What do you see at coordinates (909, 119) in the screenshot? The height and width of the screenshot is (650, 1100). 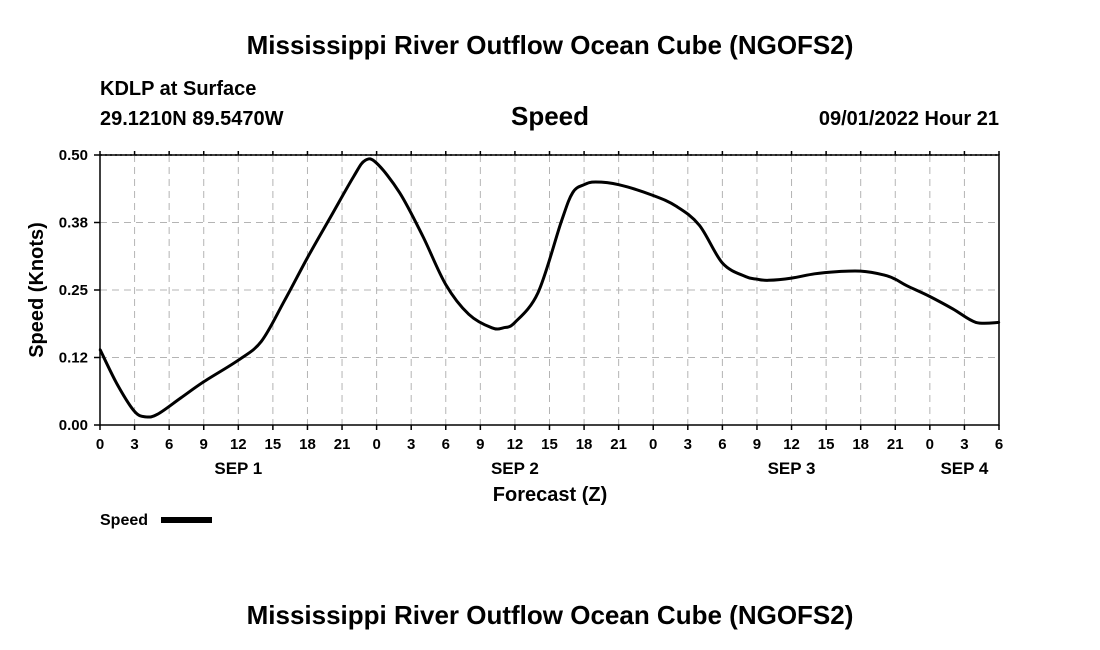 I see `datetime-label: 09/01/2022 Hour 21` at bounding box center [909, 119].